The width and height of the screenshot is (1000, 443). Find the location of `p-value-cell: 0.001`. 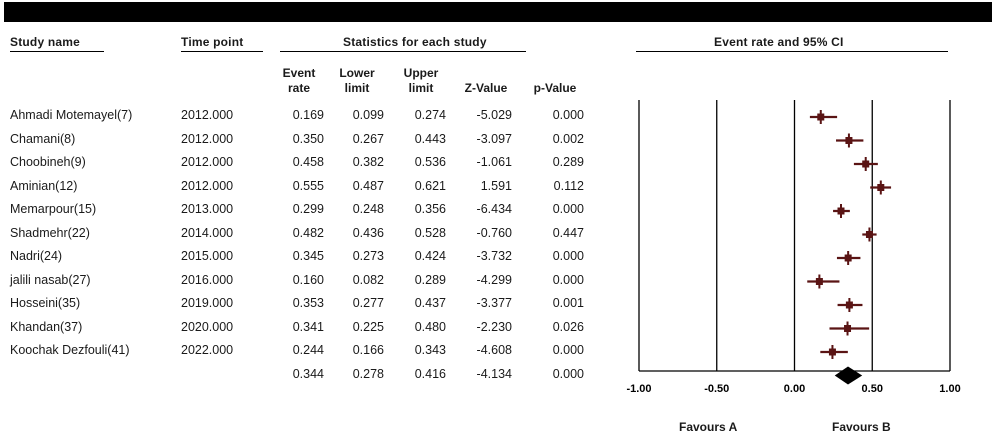

p-value-cell: 0.001 is located at coordinates (568, 303).